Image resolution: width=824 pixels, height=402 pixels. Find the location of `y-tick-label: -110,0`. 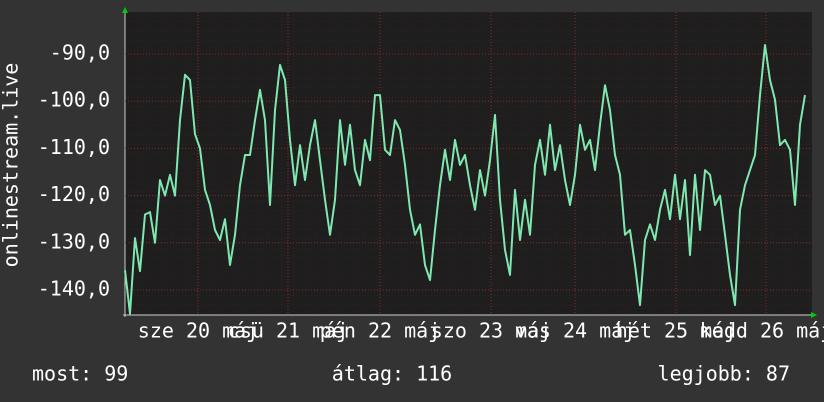

y-tick-label: -110,0 is located at coordinates (74, 147).